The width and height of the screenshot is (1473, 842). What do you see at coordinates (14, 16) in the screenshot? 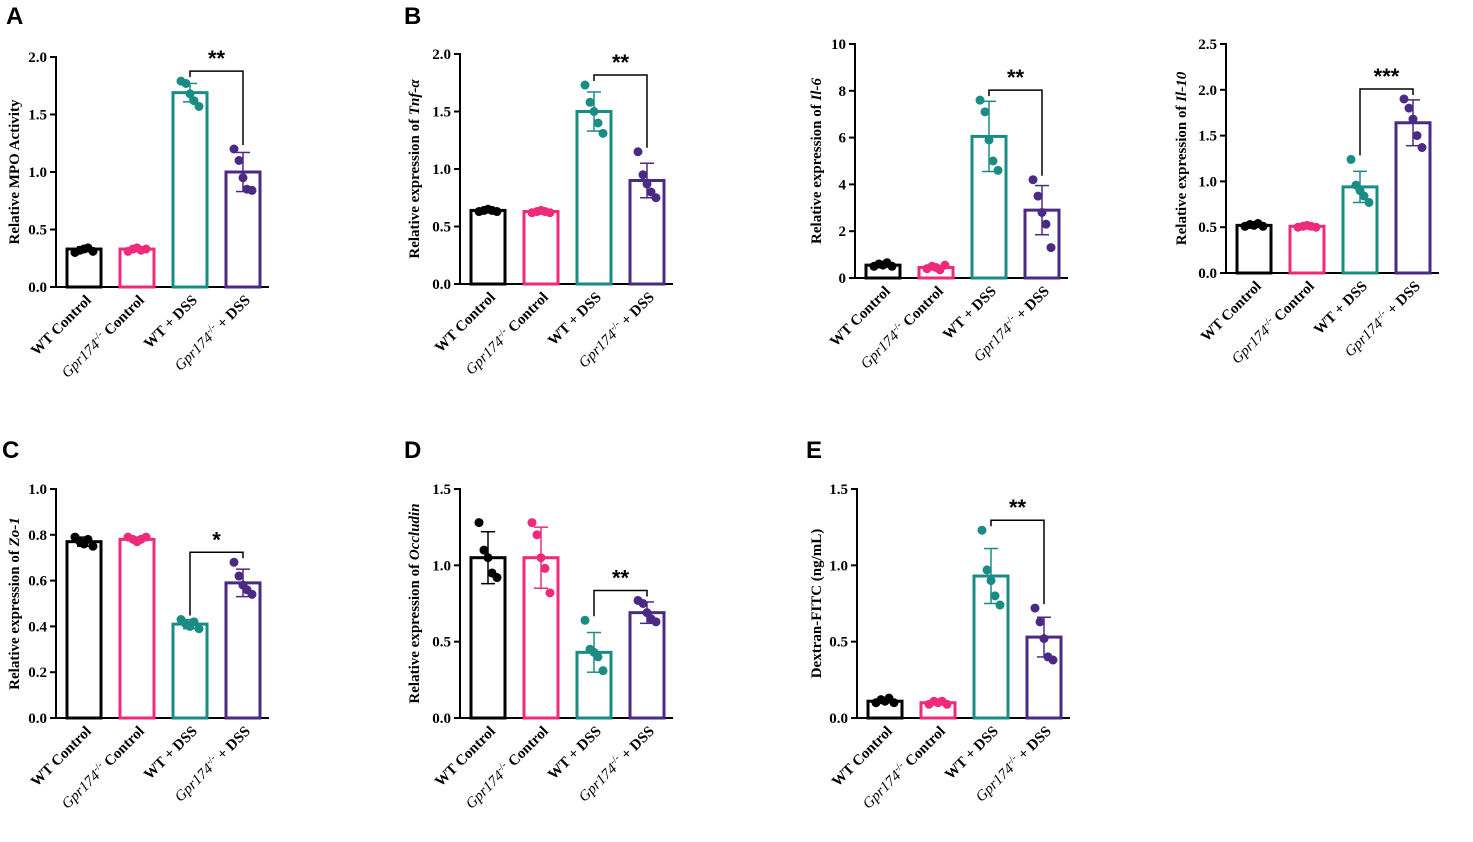
I see `panel-letter: A` at bounding box center [14, 16].